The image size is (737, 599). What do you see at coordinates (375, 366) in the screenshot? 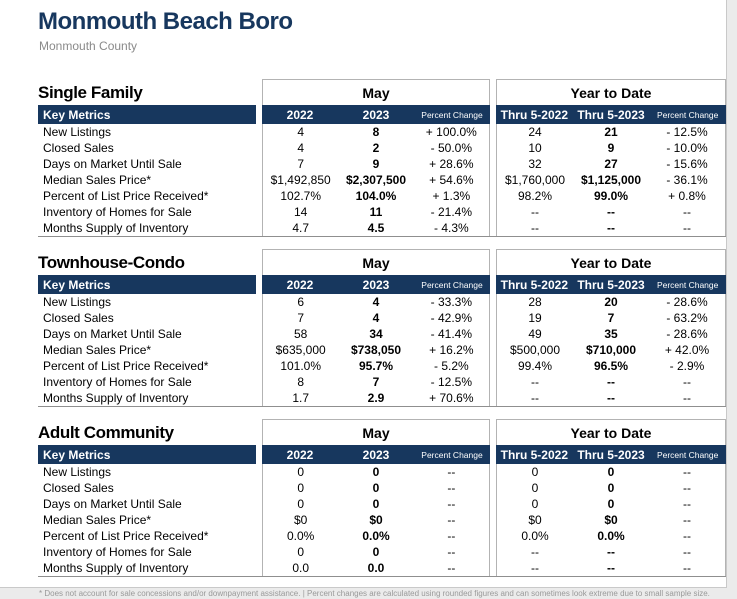
I see `cell-value: 95.7%` at bounding box center [375, 366].